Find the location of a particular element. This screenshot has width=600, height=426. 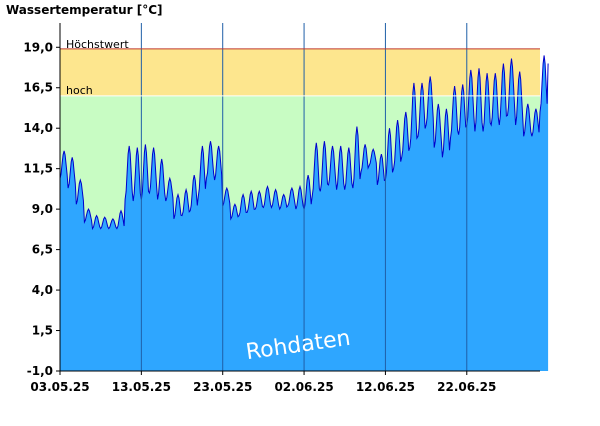

y-tick-label-7: 1,5 is located at coordinates (42, 331).